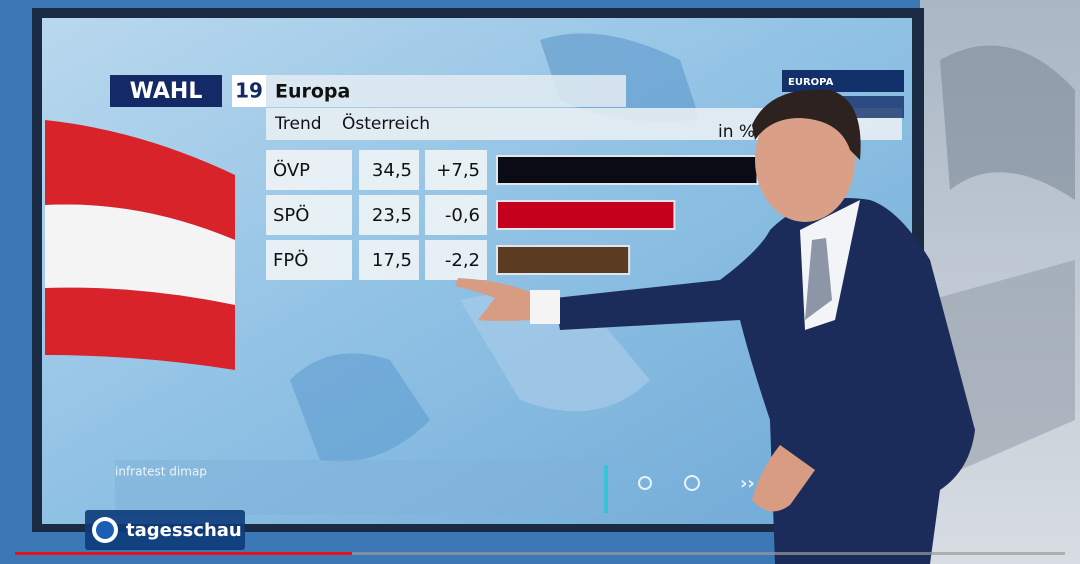 The width and height of the screenshot is (1080, 564). I want to click on party-label: FPÖ, so click(290, 260).